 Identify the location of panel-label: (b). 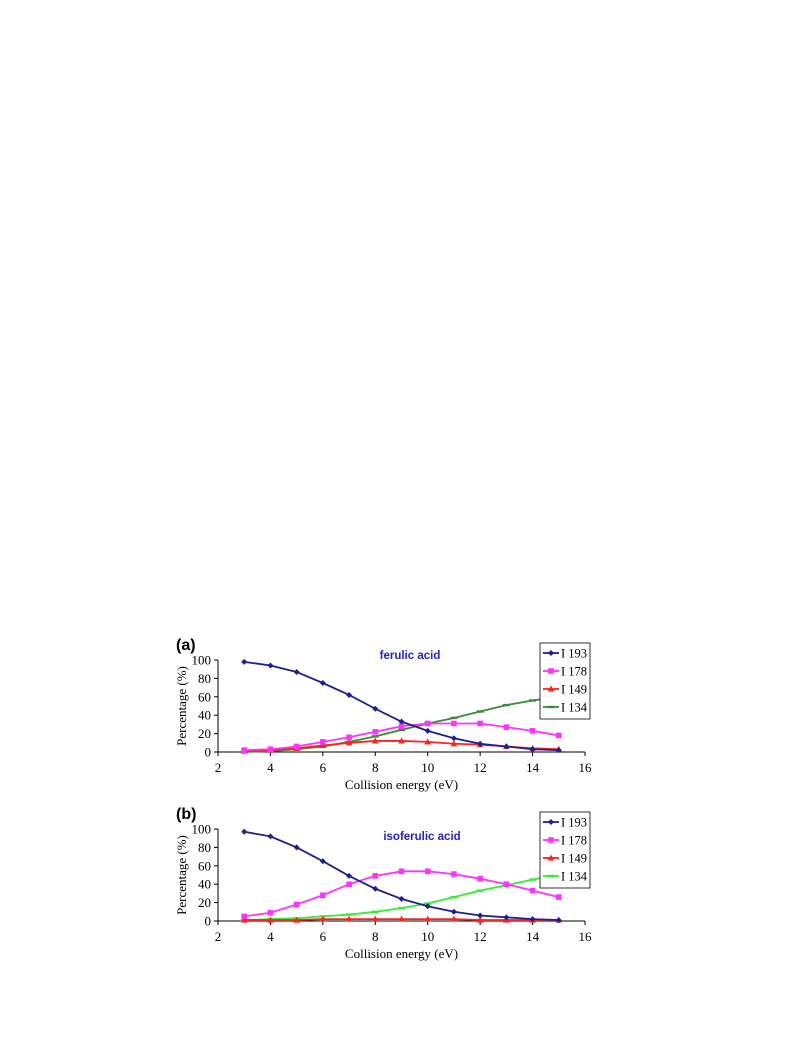
(186, 814).